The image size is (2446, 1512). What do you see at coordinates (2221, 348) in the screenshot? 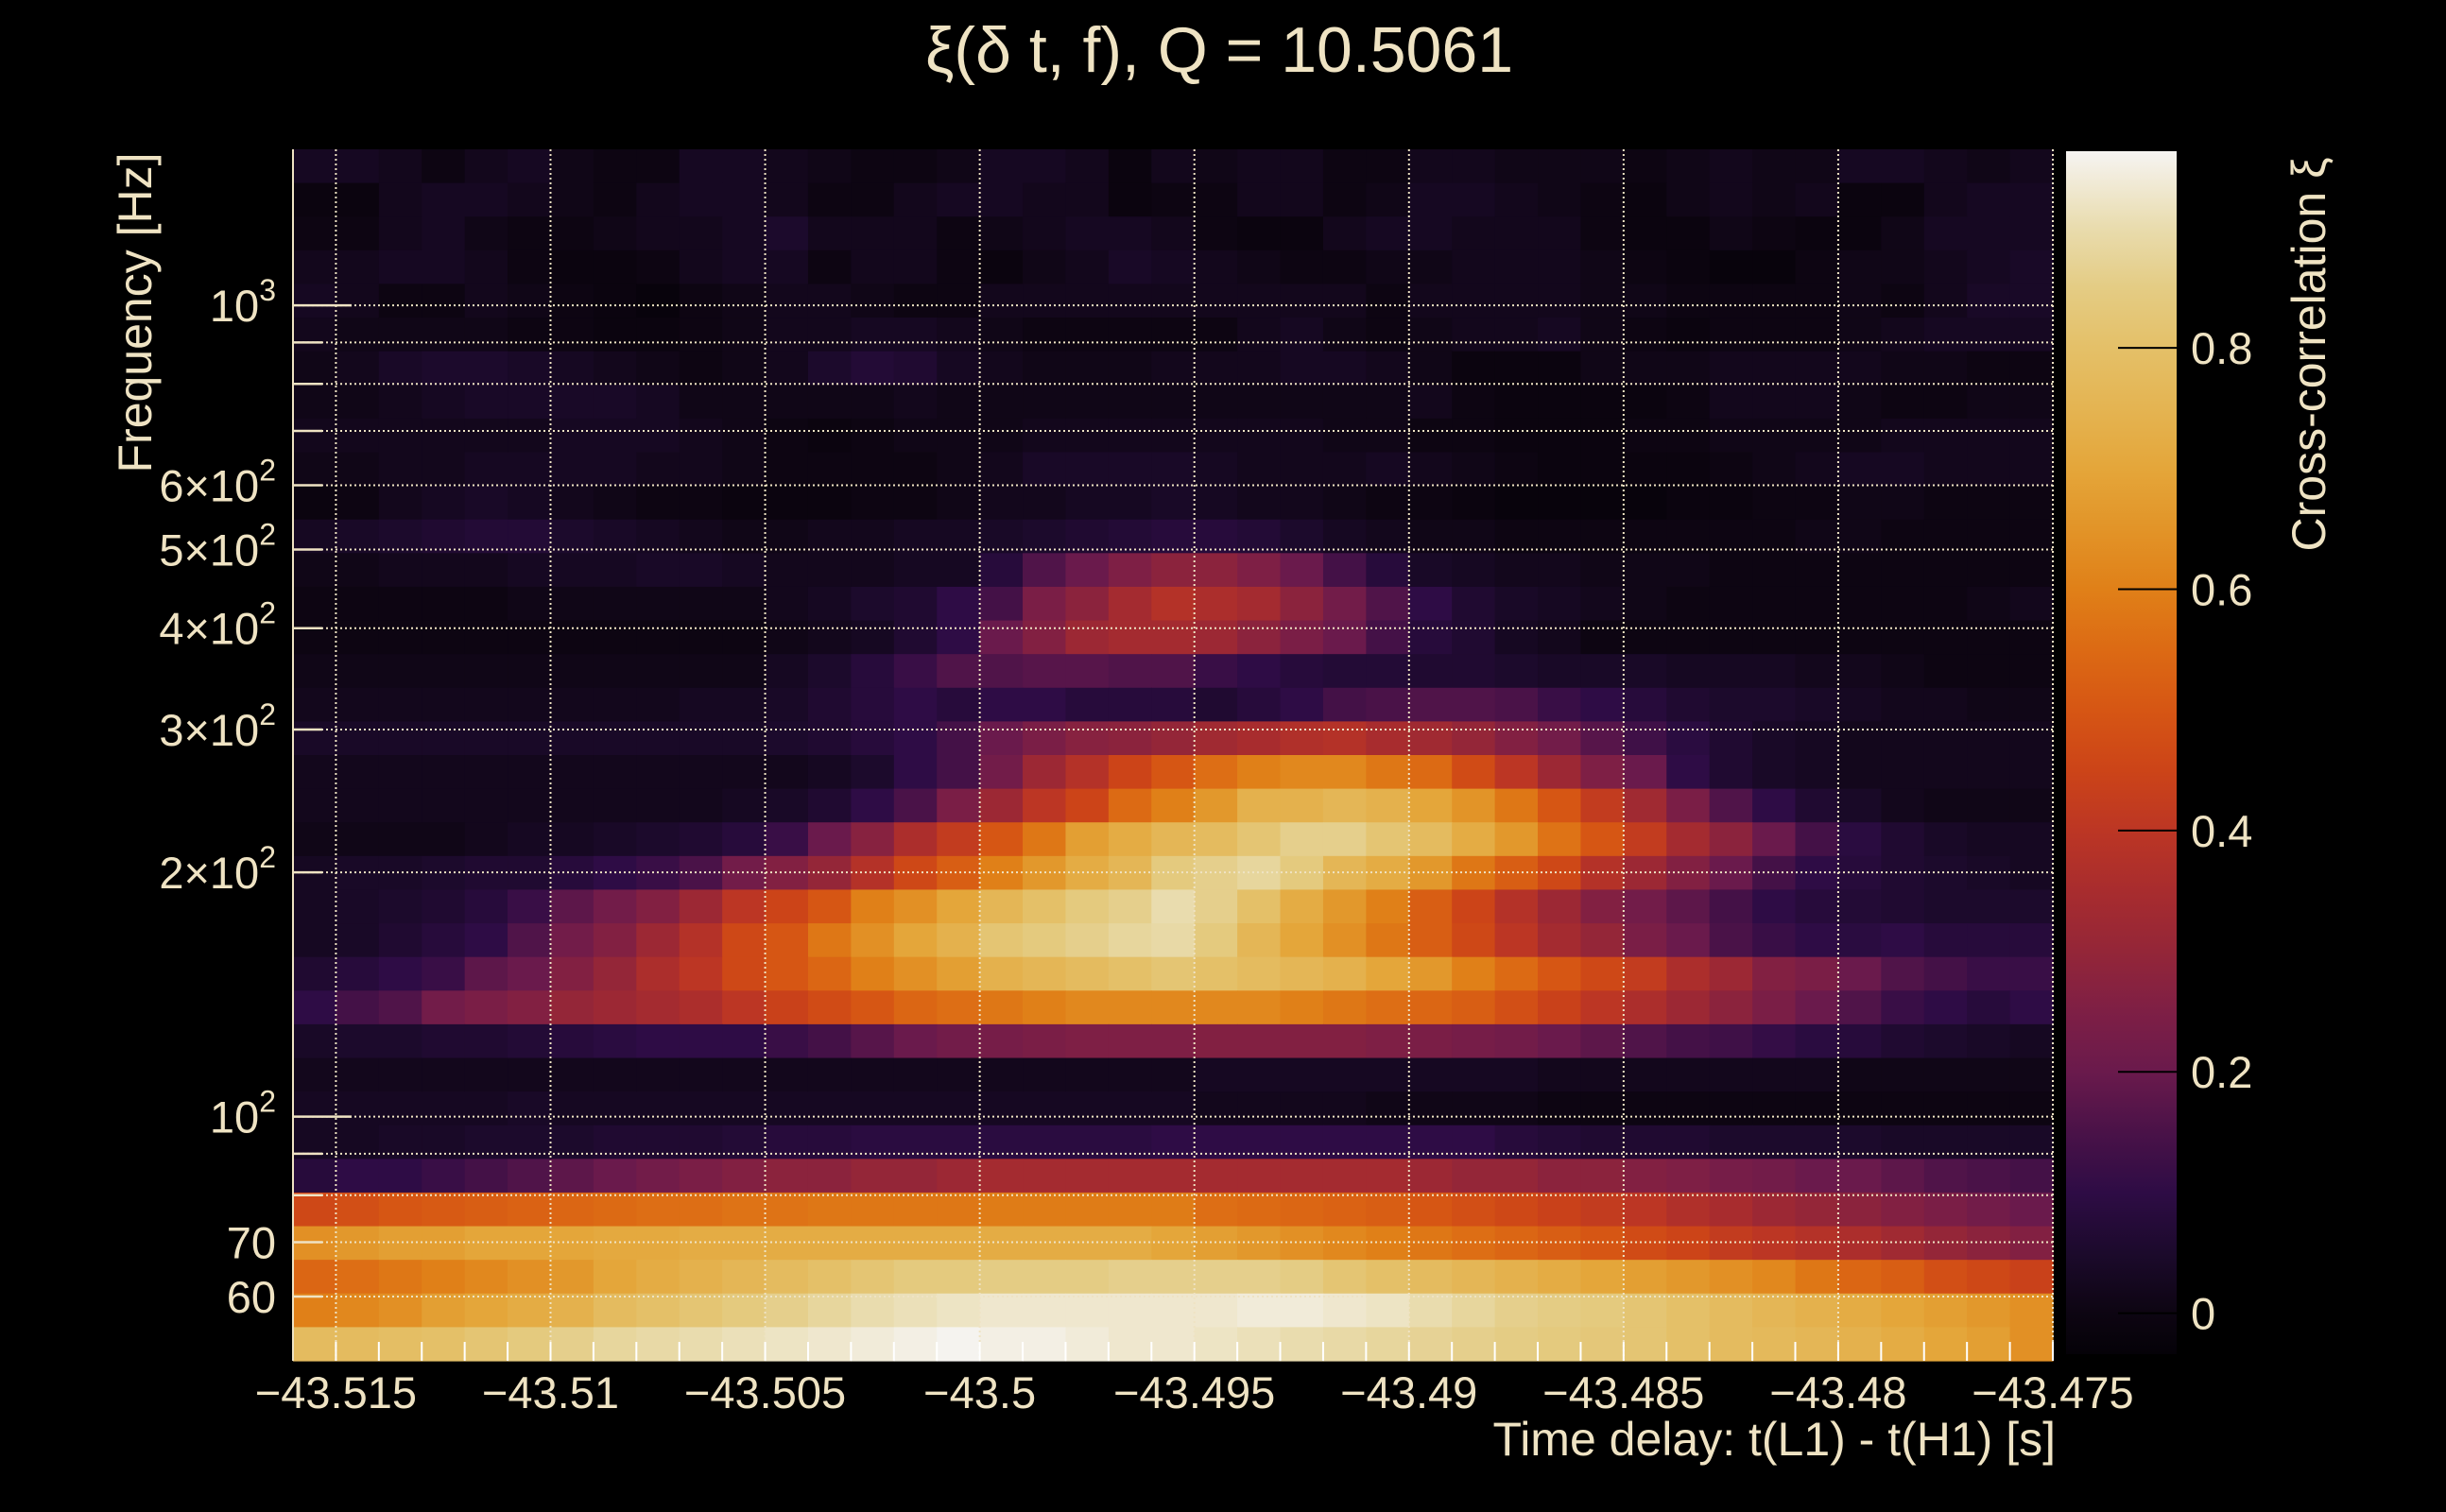
I see `colorbar-tick-label: 0.8` at bounding box center [2221, 348].